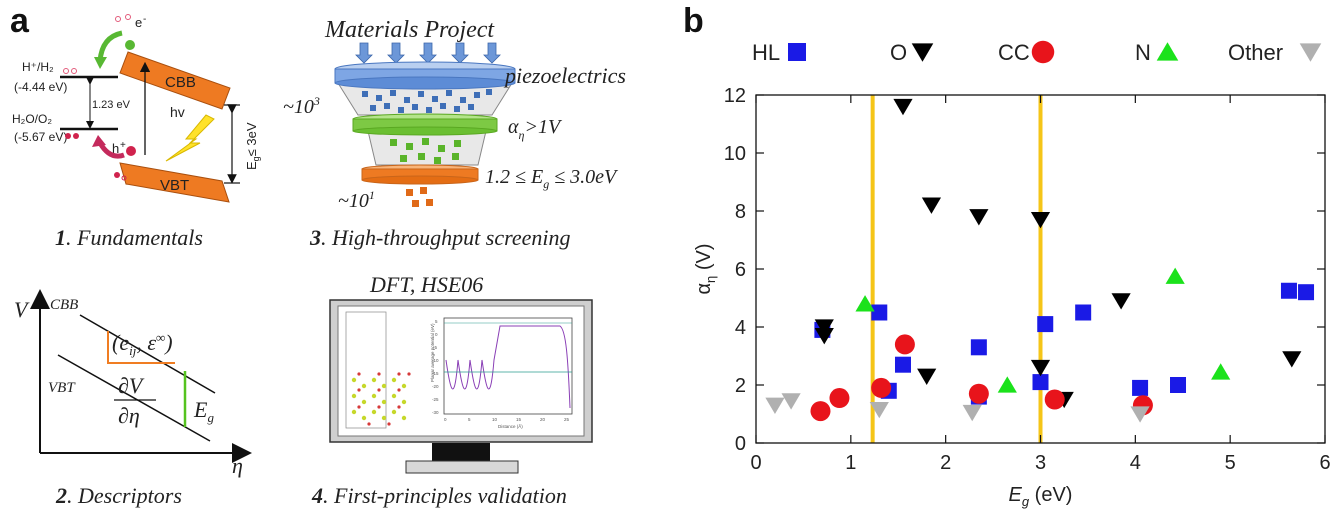  I want to click on series-n, so click(1043, 330).